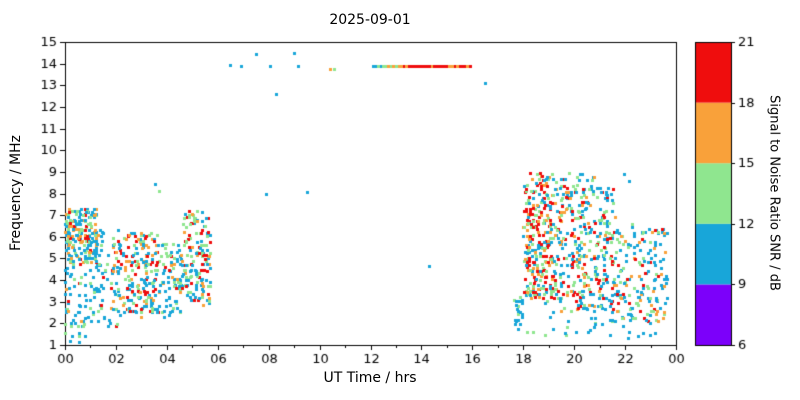 Image resolution: width=800 pixels, height=400 pixels. Describe the element at coordinates (16, 193) in the screenshot. I see `y-axis-label: Frequency / MHz` at that location.